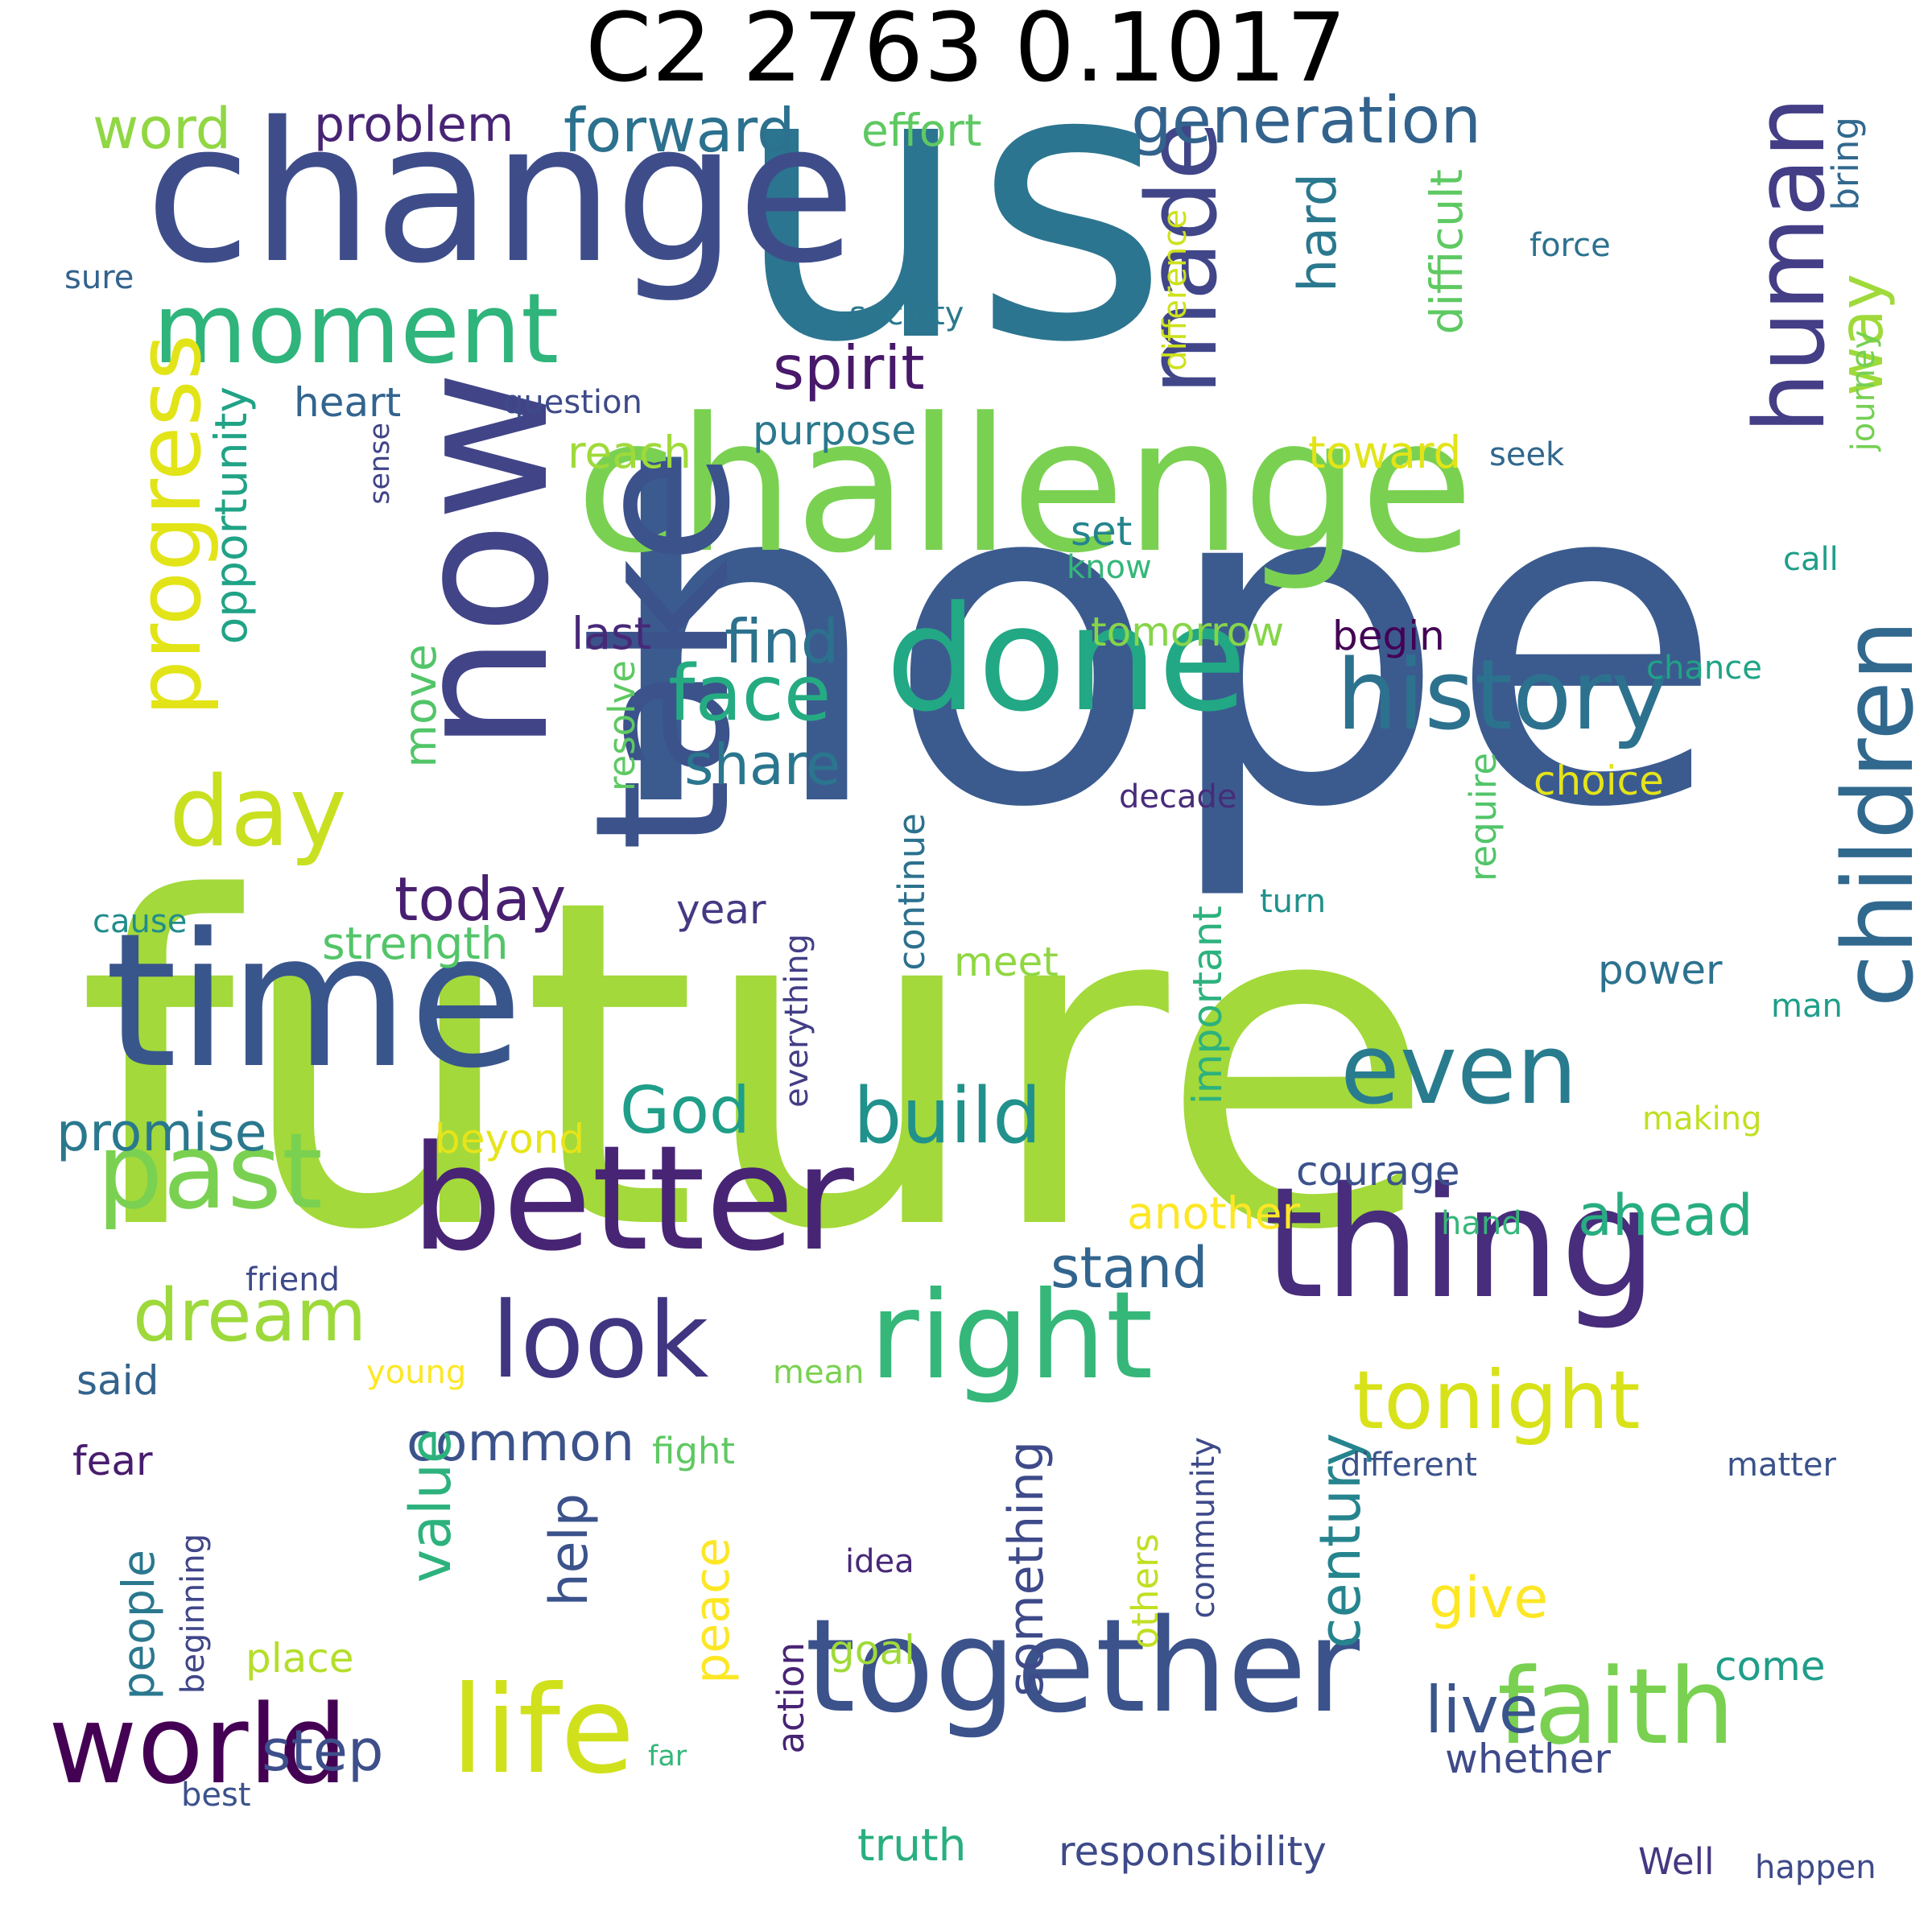 This screenshot has height=1932, width=1932. I want to click on word-friend: friend, so click(293, 1279).